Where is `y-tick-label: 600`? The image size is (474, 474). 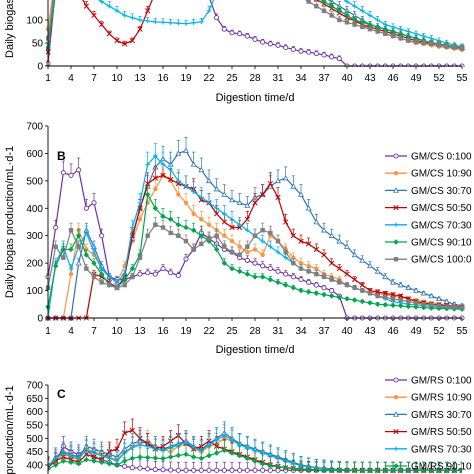 y-tick-label: 600 is located at coordinates (34, 154).